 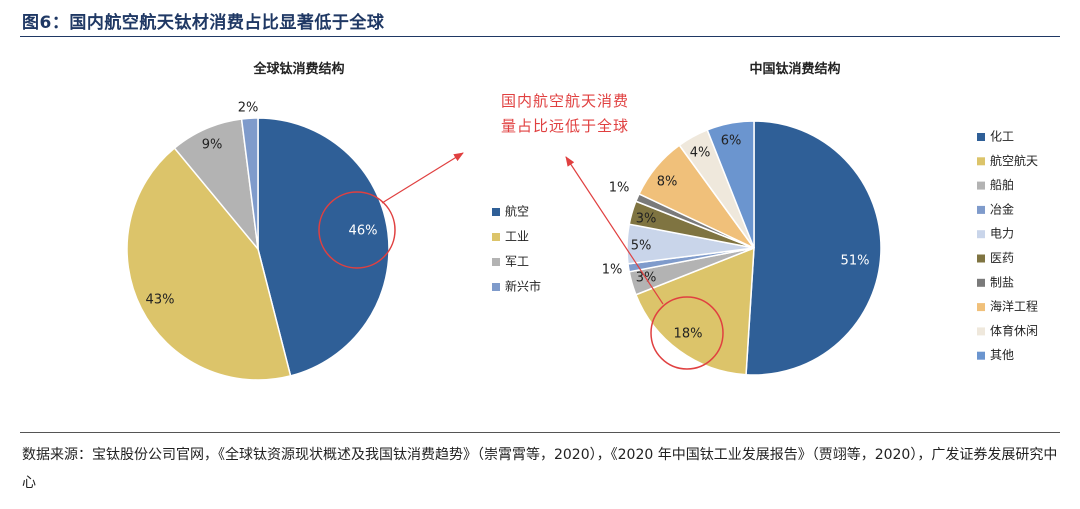 I want to click on china-data-label: 4%, so click(x=700, y=153).